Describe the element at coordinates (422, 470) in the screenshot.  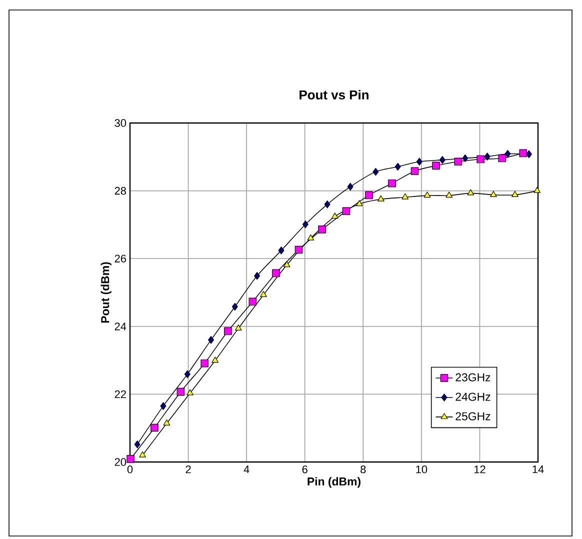
I see `x-tick-label: 10` at that location.